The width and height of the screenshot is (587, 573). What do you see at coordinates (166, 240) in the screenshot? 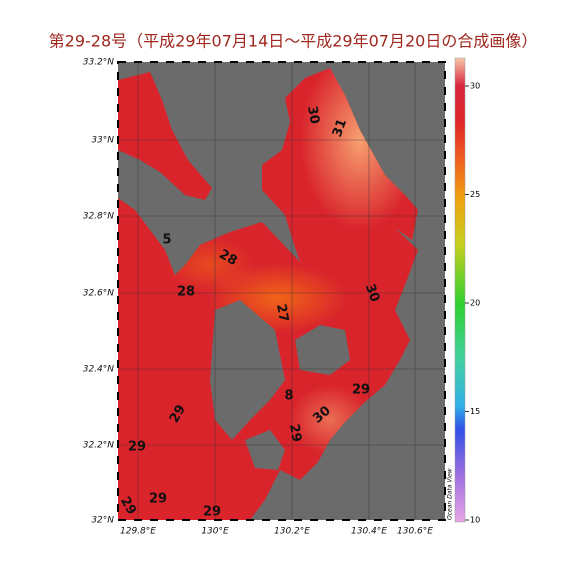
I see `contour-label: 5` at bounding box center [166, 240].